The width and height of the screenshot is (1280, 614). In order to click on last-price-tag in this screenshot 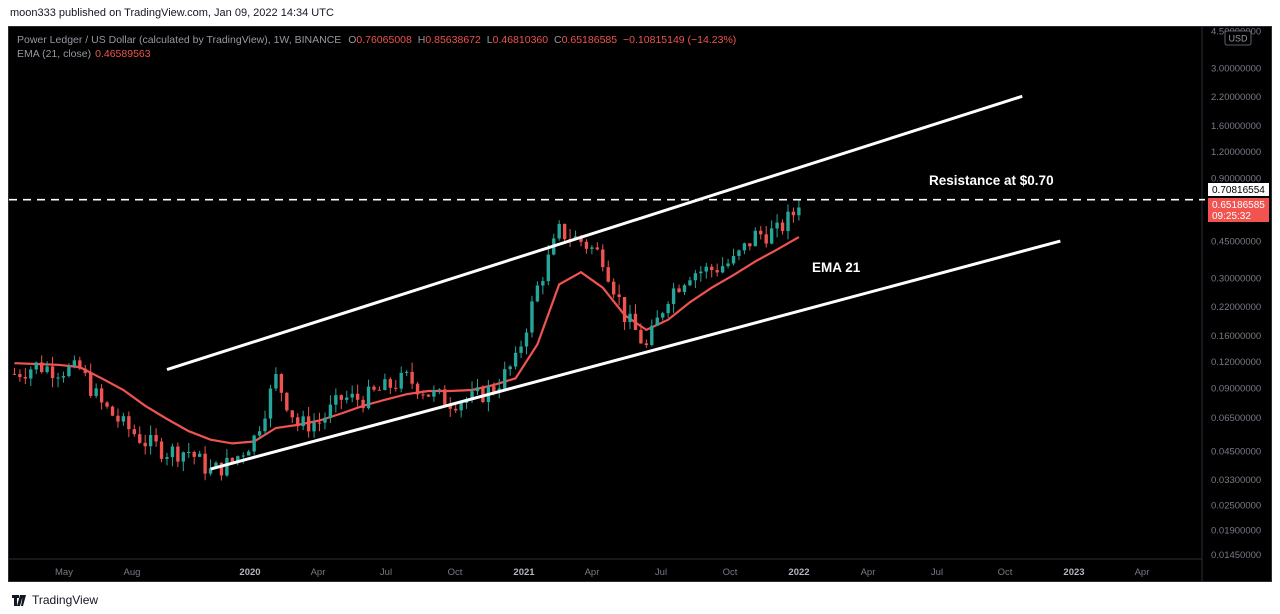, I will do `click(1238, 210)`.